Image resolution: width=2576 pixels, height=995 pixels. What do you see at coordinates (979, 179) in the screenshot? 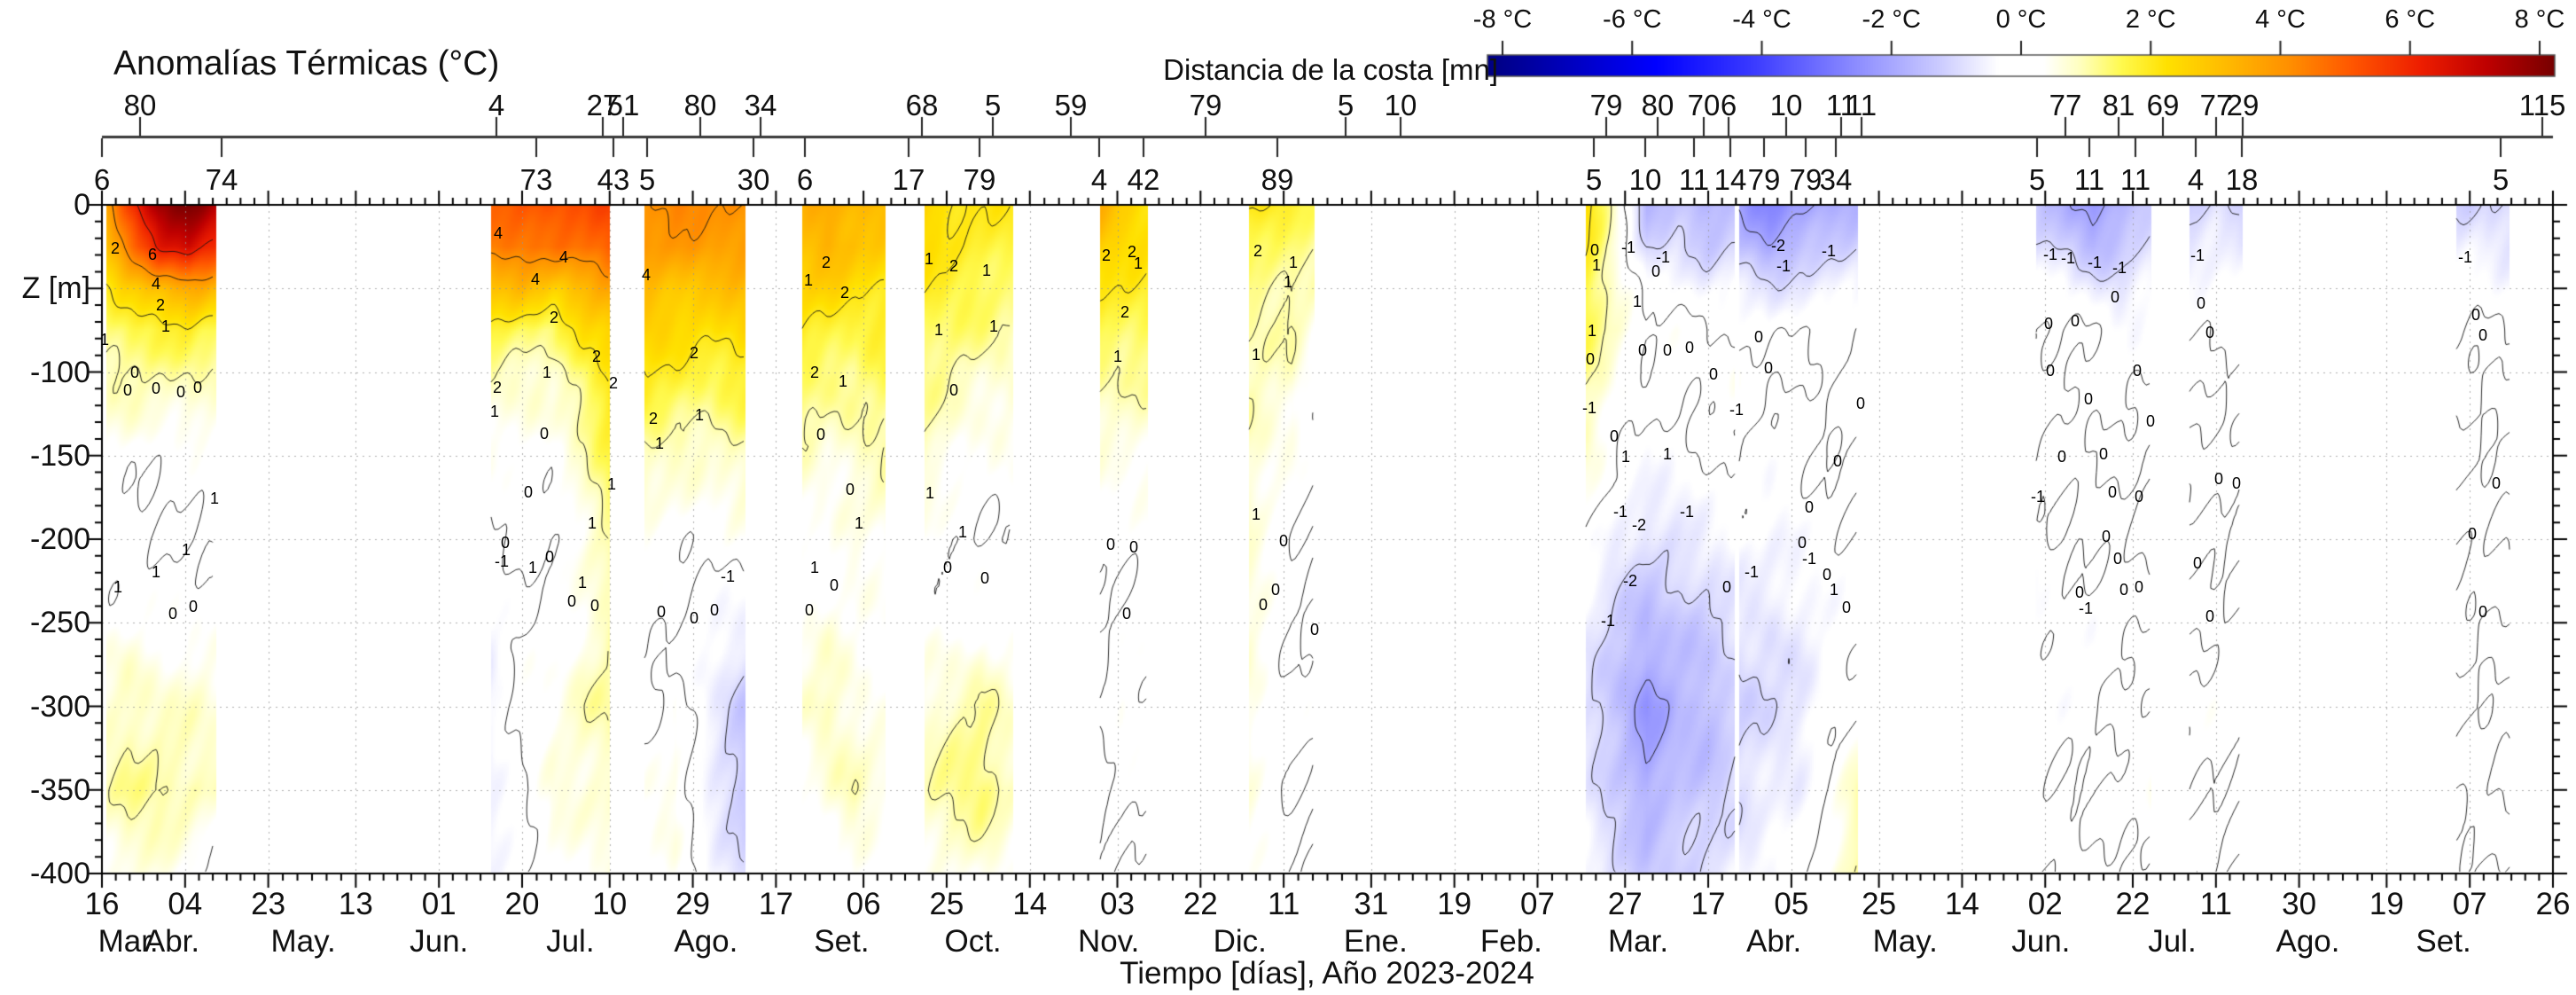
I see `station-distance-label-below: 79` at bounding box center [979, 179].